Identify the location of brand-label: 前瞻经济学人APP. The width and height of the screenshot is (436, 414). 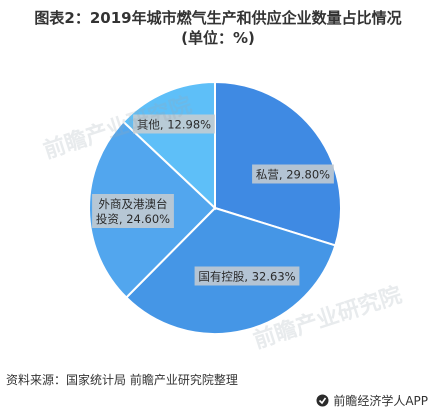
(380, 401).